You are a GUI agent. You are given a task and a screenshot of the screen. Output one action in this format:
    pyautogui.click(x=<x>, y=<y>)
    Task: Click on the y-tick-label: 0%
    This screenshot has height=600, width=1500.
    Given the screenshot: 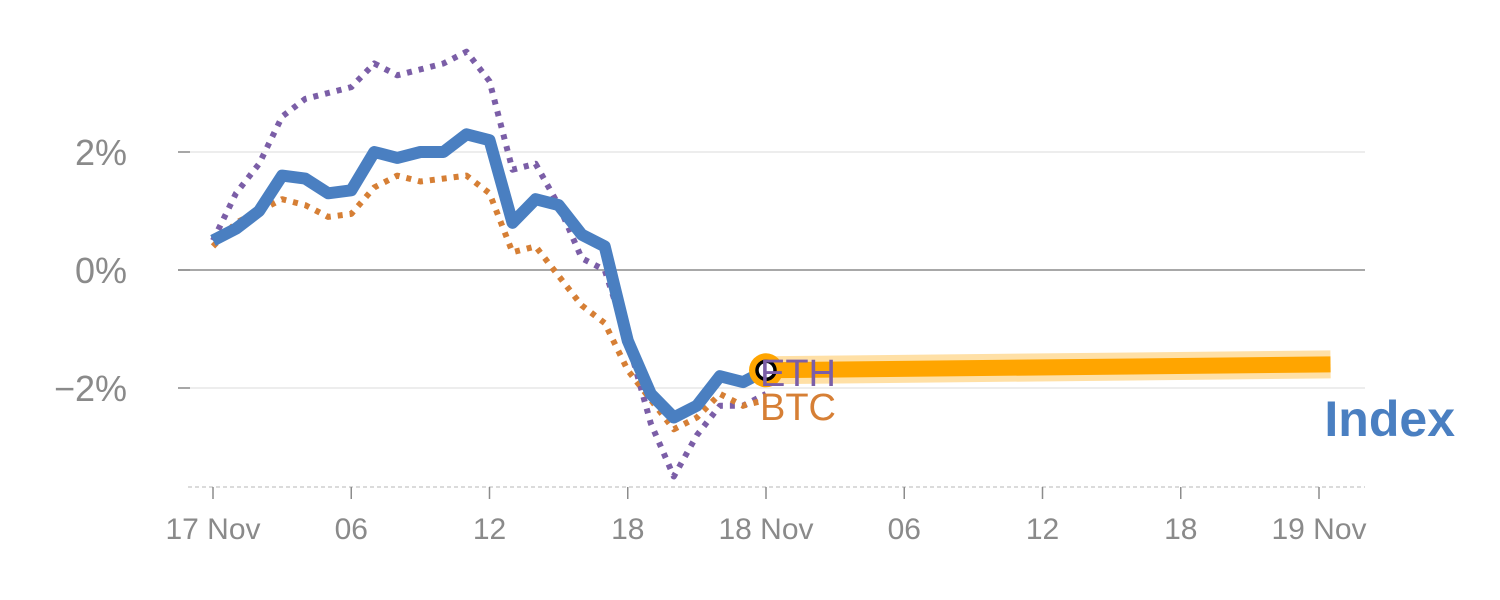 What is the action you would take?
    pyautogui.click(x=101, y=270)
    